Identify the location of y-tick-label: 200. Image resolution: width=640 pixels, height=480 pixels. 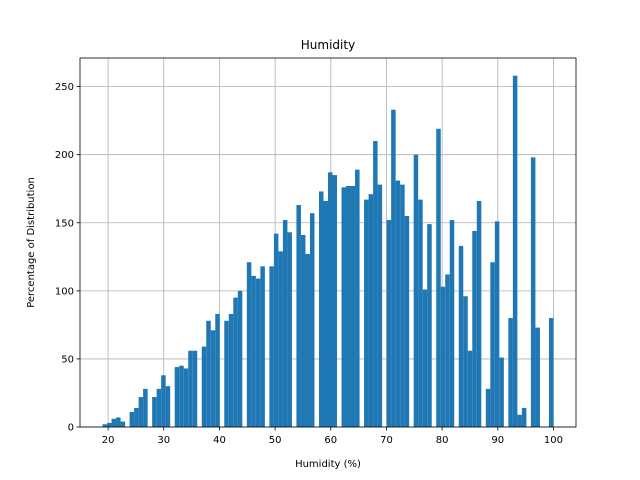
(64, 155).